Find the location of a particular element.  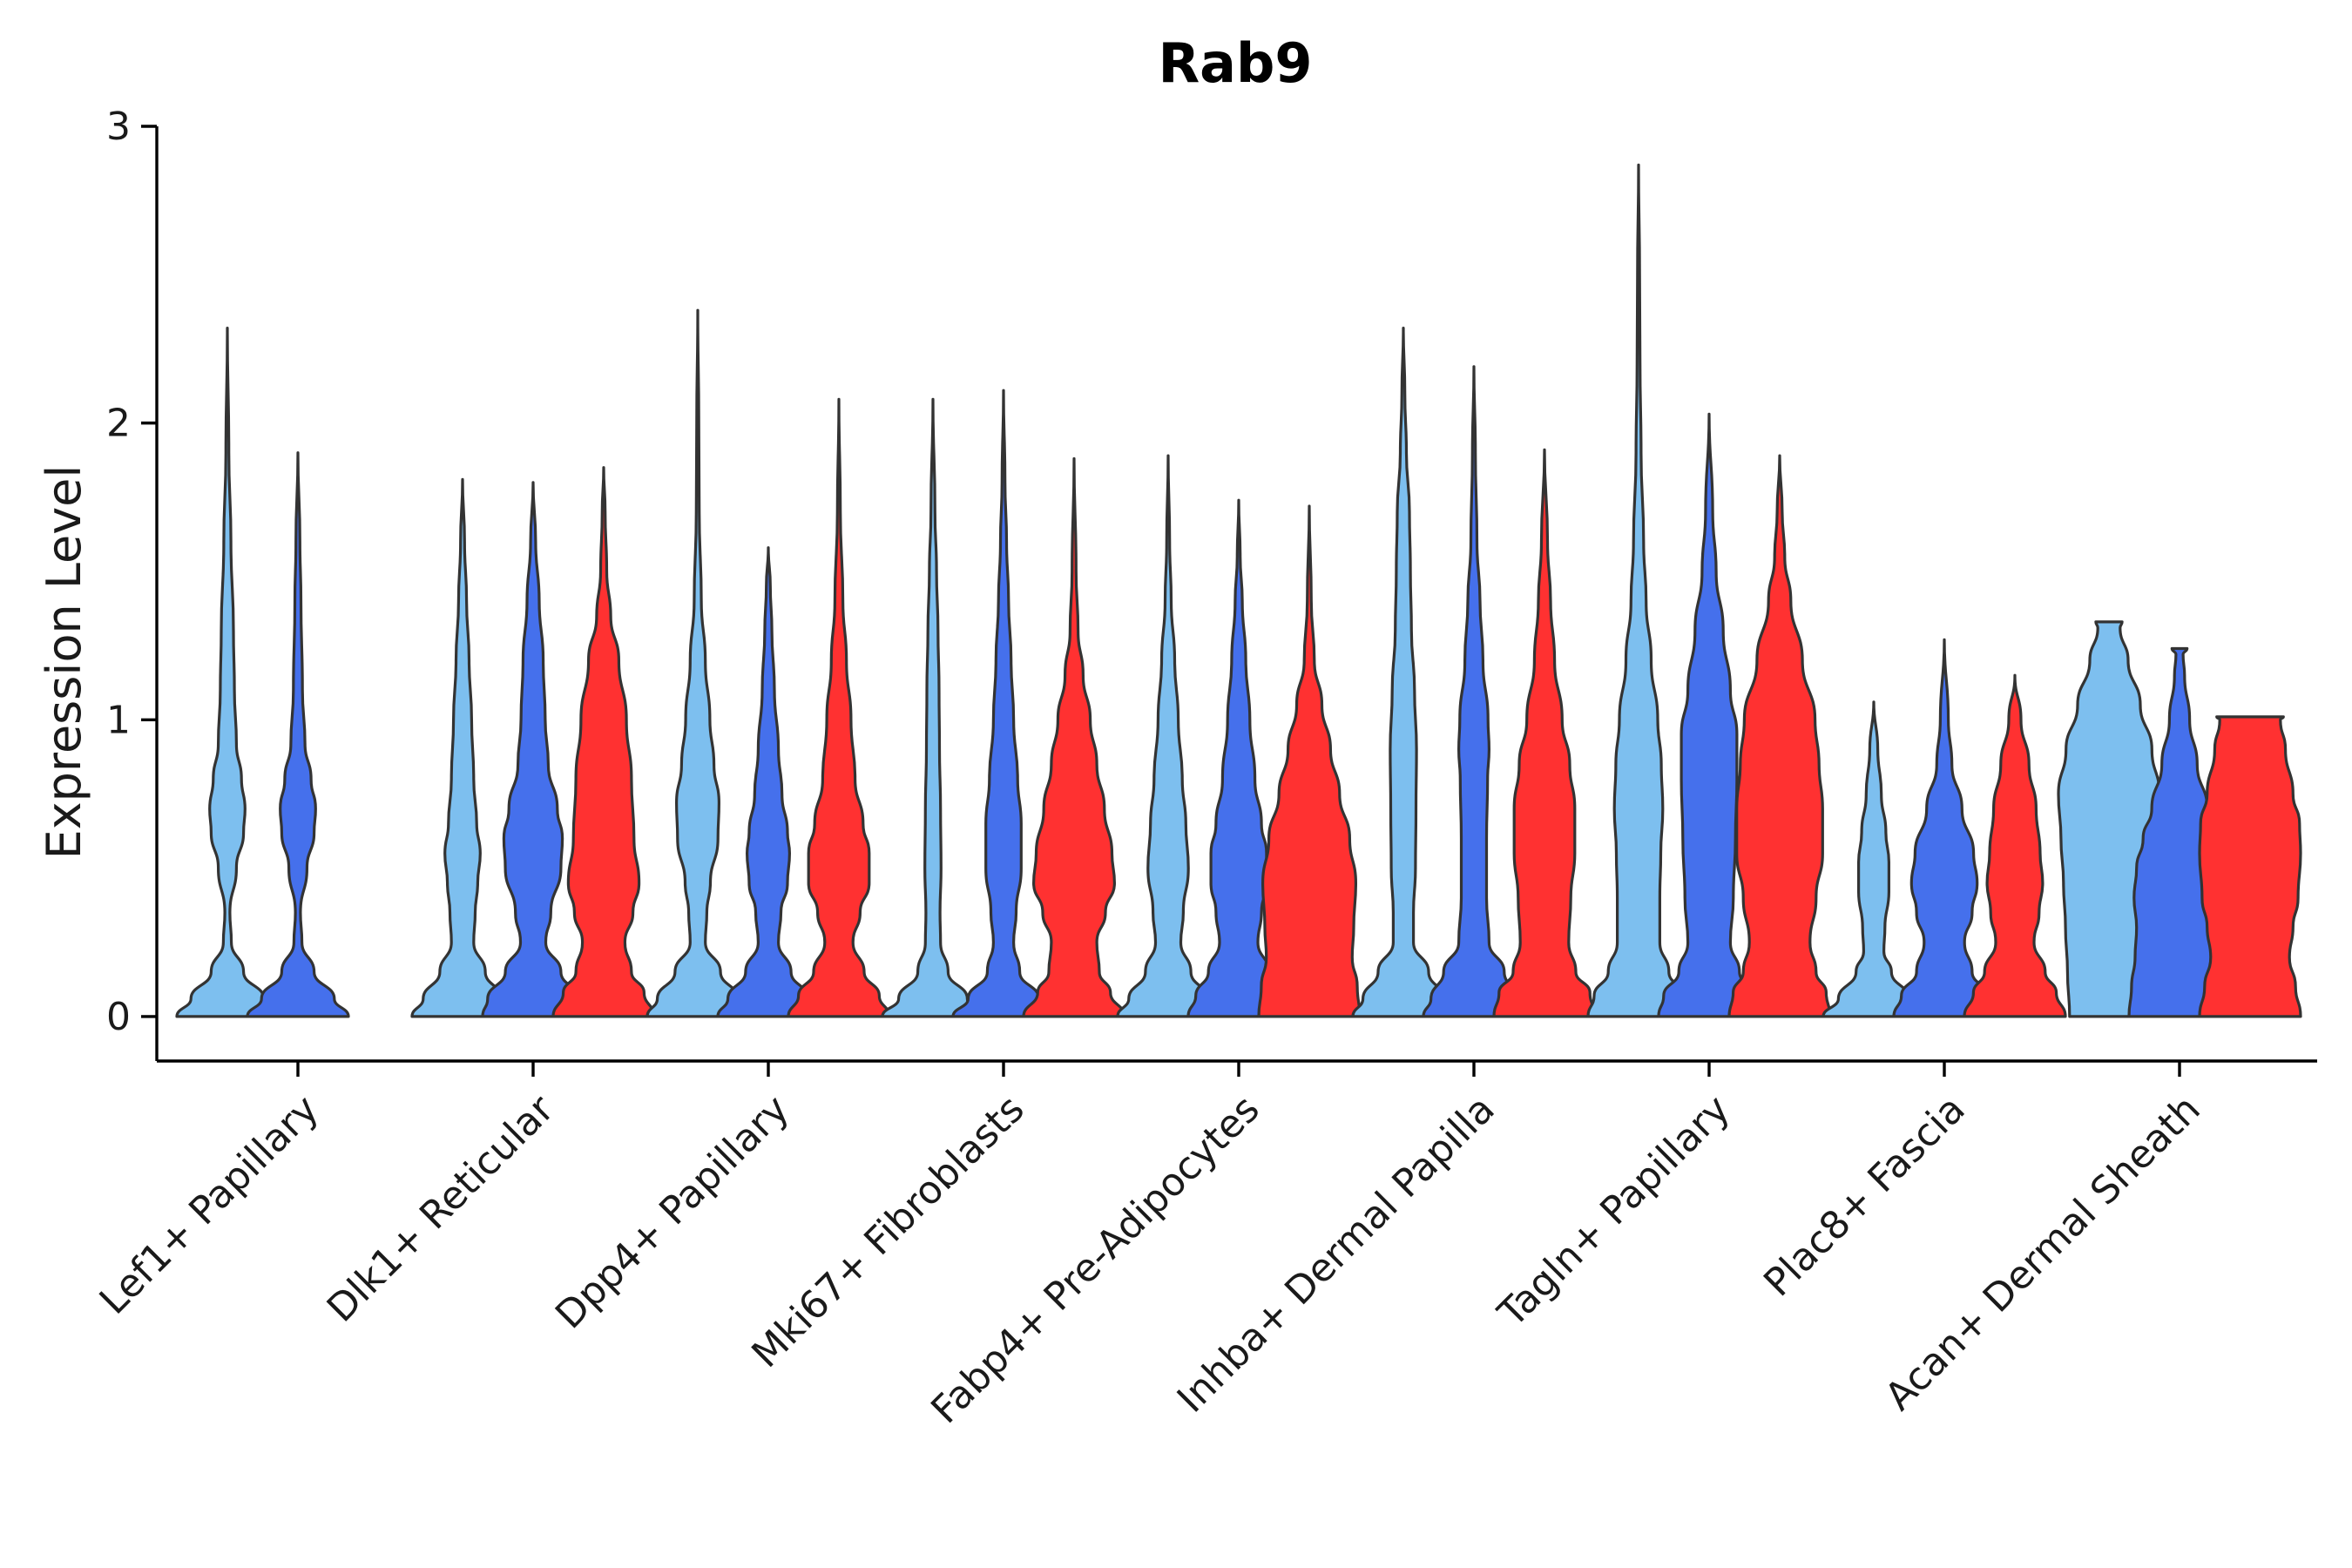

chart-title: Rab9 is located at coordinates (1235, 63).